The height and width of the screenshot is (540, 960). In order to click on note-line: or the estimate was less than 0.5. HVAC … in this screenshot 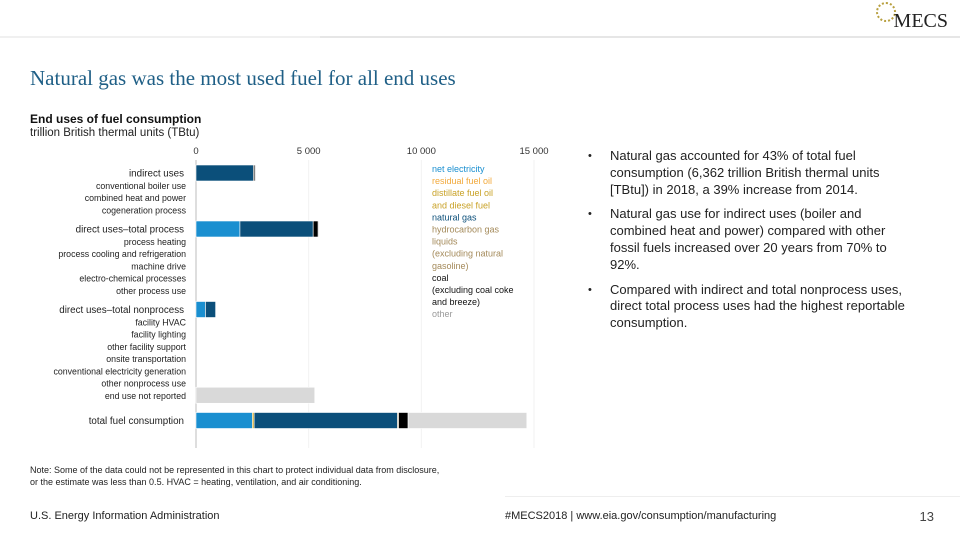, I will do `click(196, 482)`.